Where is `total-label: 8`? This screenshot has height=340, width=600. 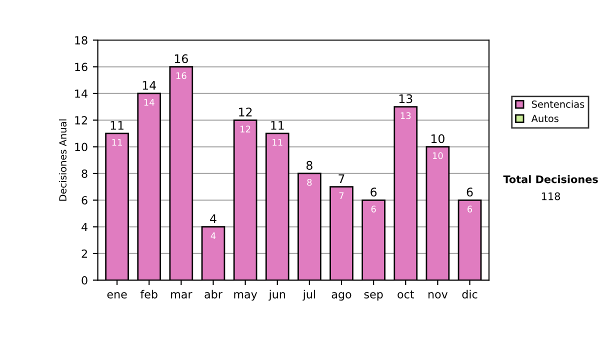 total-label: 8 is located at coordinates (309, 165).